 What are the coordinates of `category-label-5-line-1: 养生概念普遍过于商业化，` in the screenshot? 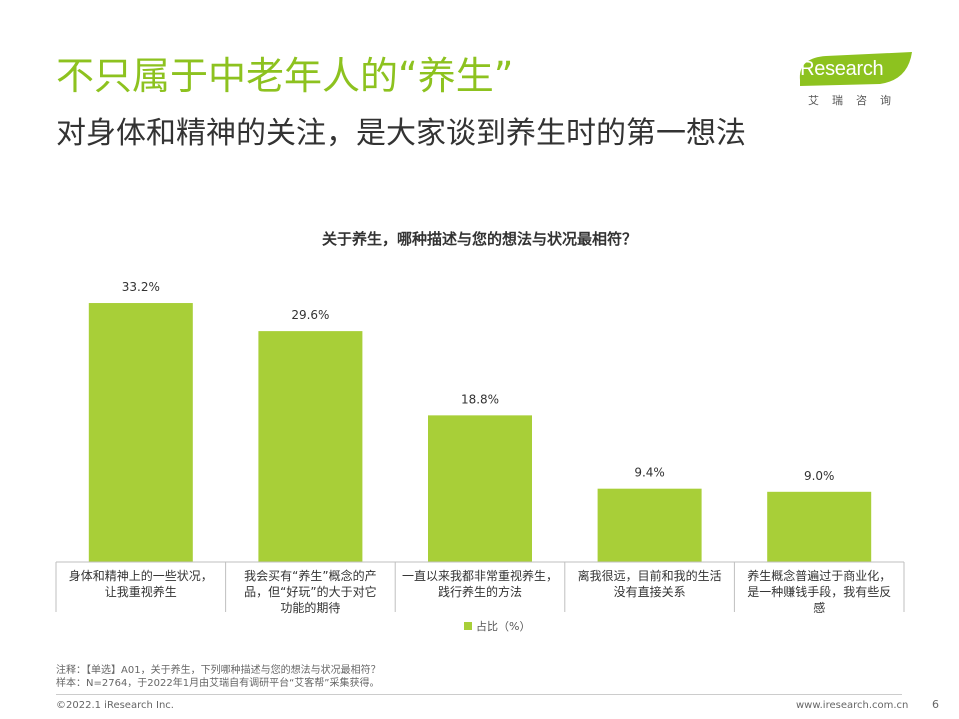 It's located at (819, 575).